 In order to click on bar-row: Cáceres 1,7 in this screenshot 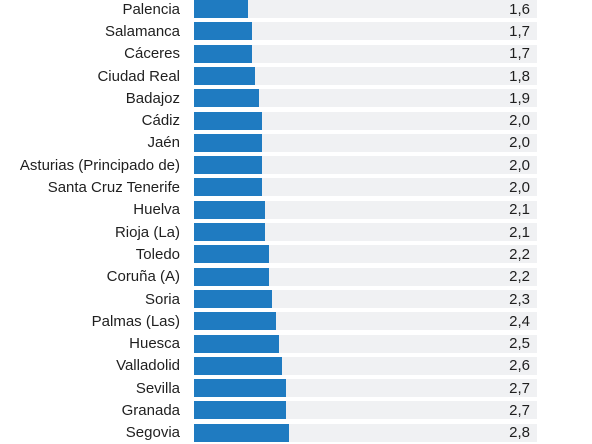, I will do `click(296, 54)`.